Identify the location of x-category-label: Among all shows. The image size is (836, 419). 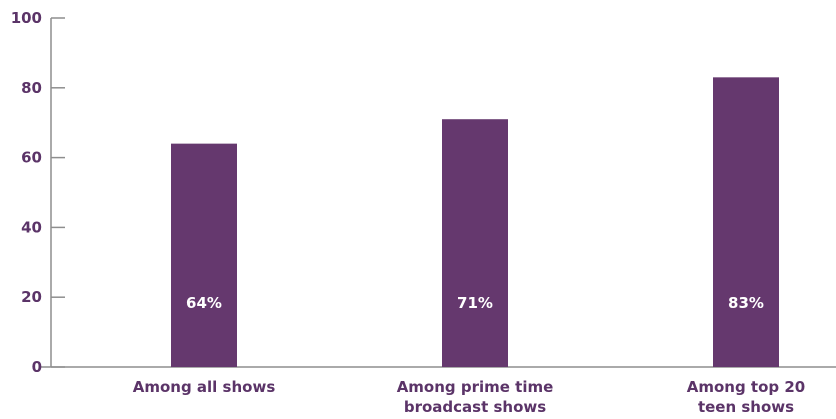
(204, 387).